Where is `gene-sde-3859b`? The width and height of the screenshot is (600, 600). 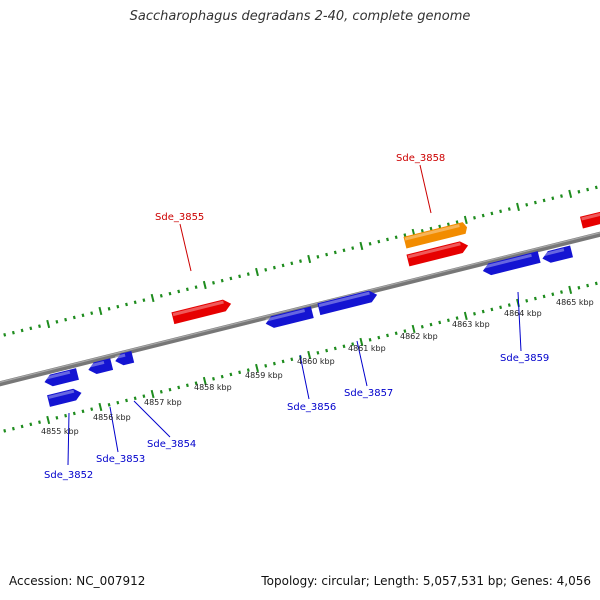
gene-sde-3859b is located at coordinates (557, 255).